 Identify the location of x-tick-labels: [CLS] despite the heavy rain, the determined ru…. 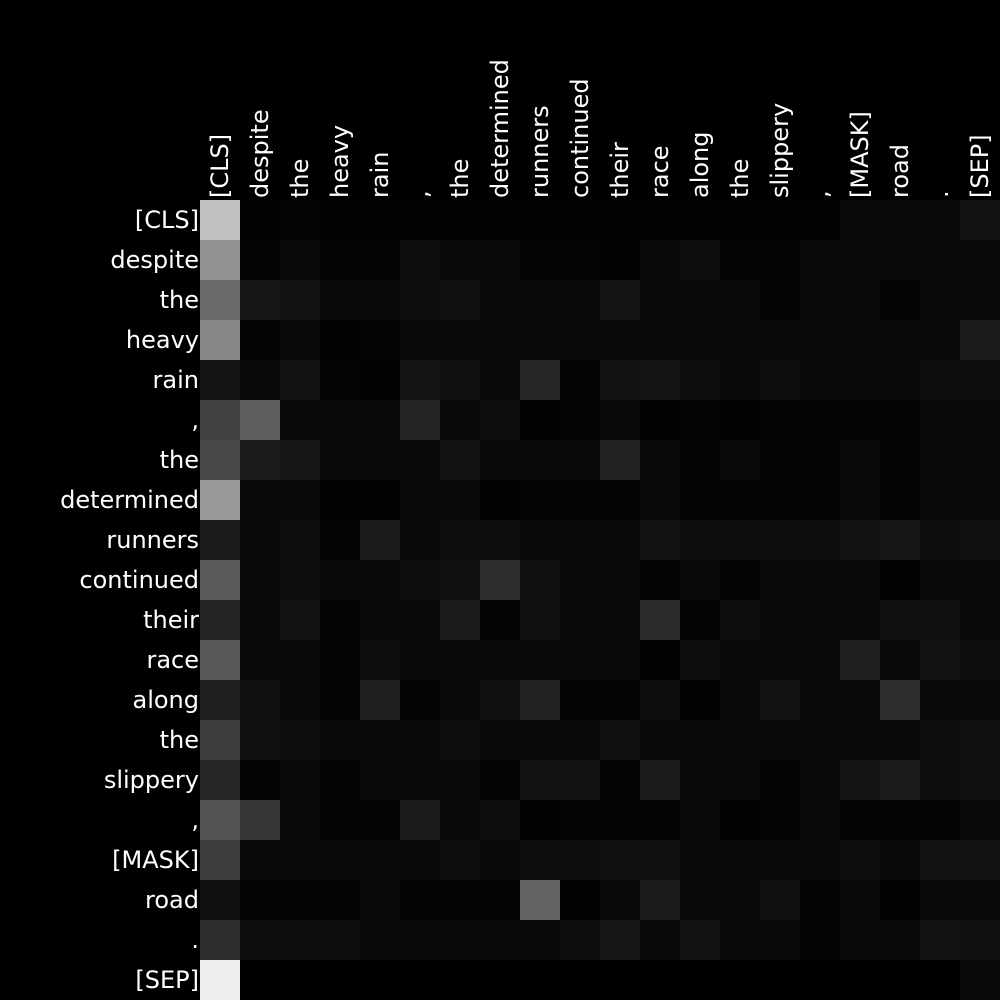
(600, 128).